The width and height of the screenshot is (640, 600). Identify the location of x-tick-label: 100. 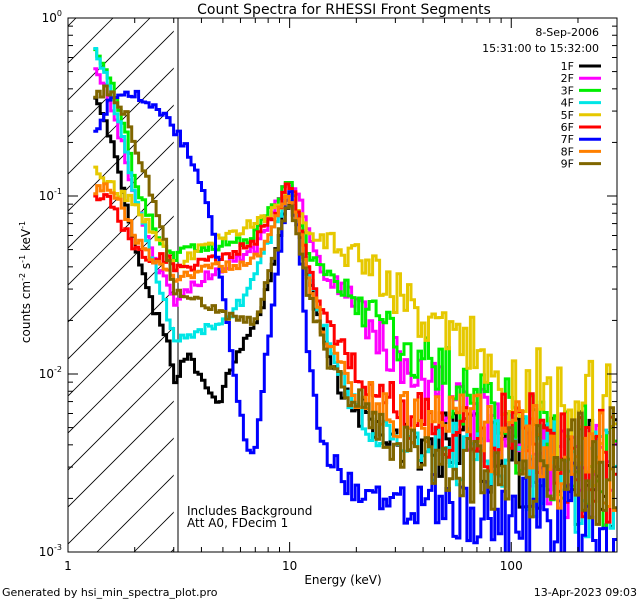
(511, 566).